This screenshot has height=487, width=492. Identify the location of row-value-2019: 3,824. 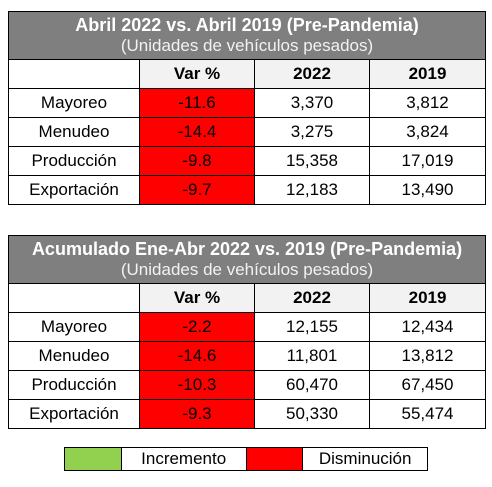
(427, 132).